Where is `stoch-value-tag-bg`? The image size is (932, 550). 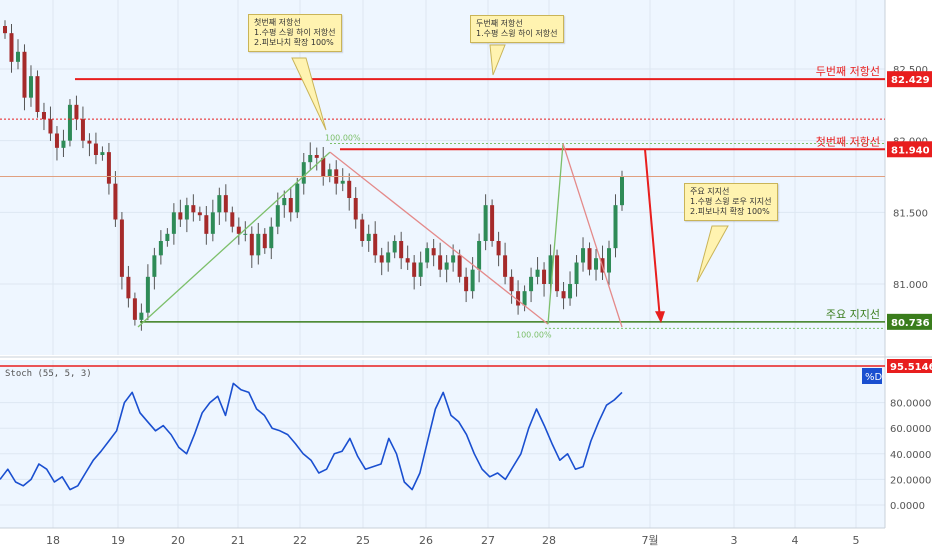
stoch-value-tag-bg is located at coordinates (909, 366).